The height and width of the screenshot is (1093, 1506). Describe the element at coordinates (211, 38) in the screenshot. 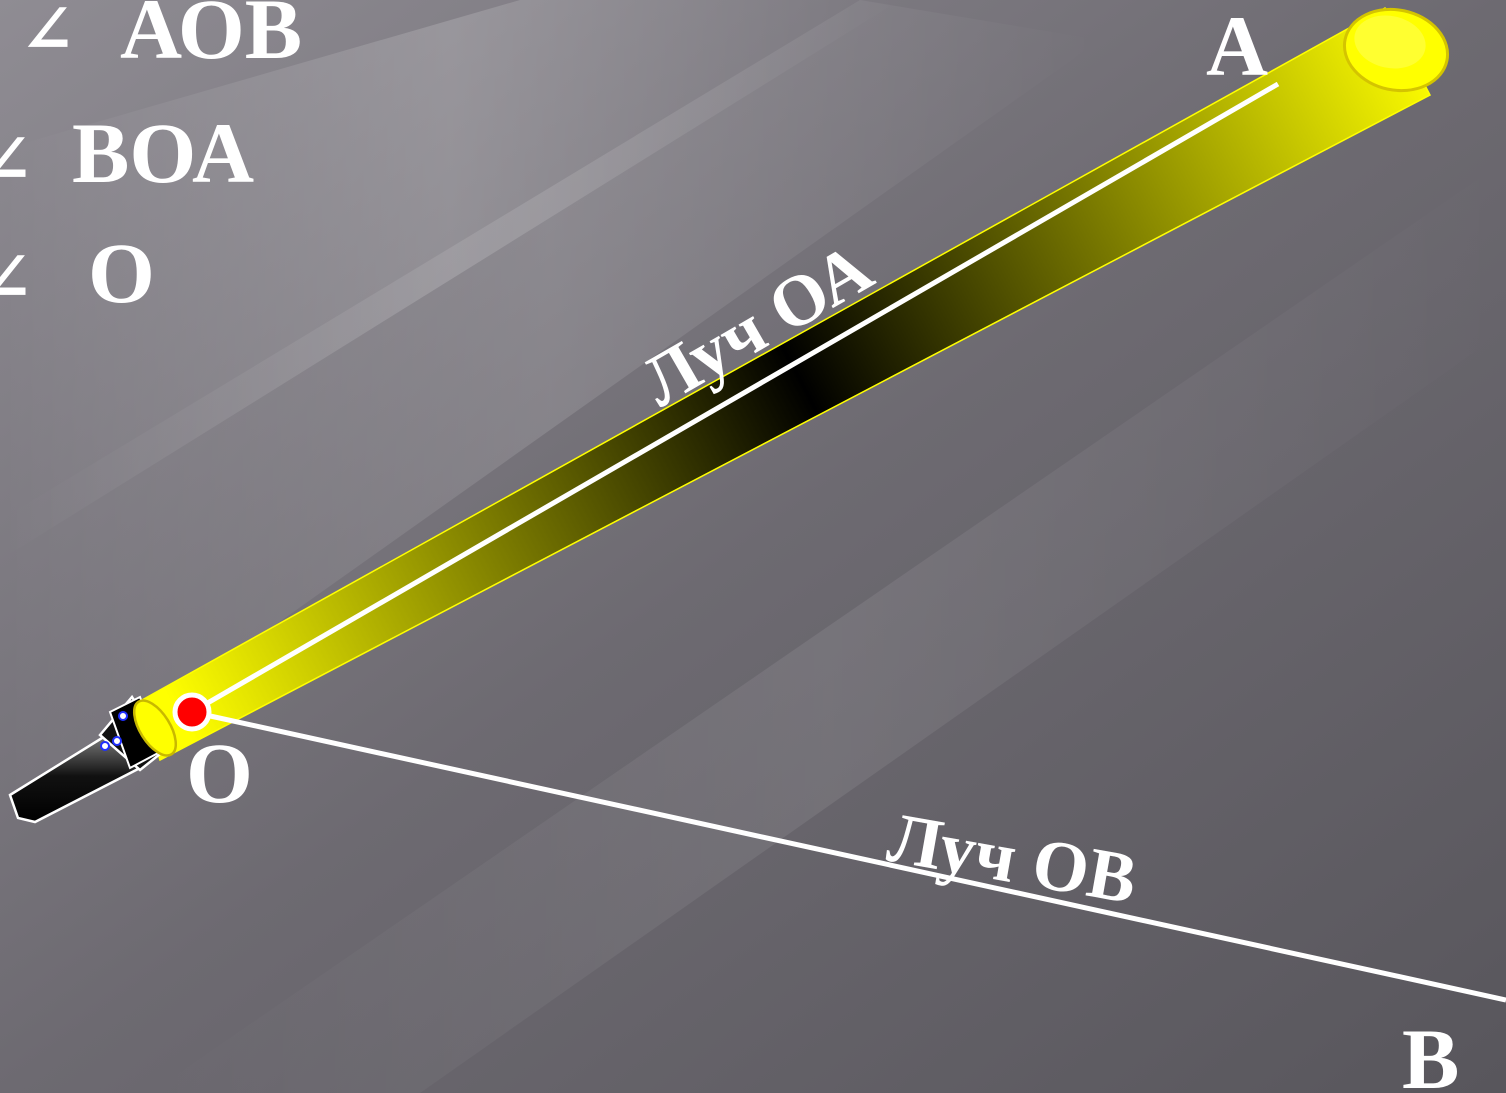

I see `angle-notation-text: АОВ` at that location.